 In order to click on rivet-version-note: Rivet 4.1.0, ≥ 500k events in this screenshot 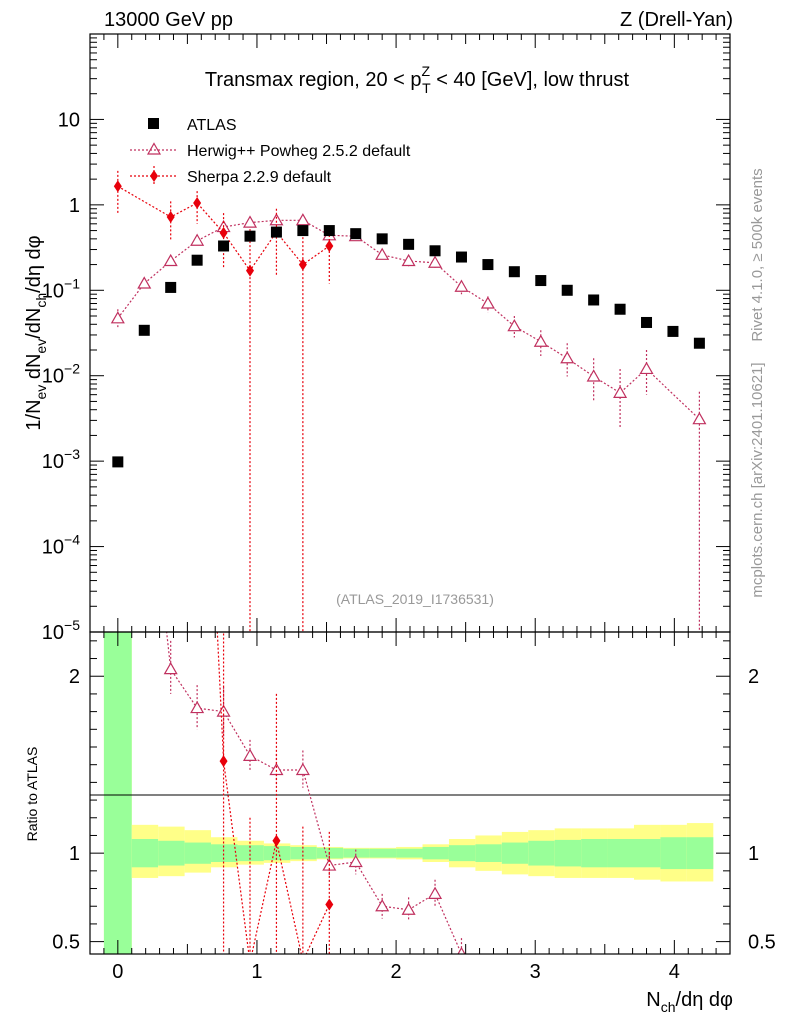, I will do `click(757, 254)`.